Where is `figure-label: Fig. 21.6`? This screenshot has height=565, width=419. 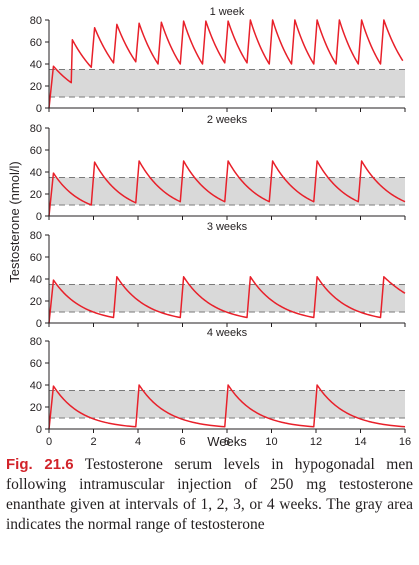 figure-label: Fig. 21.6 is located at coordinates (40, 464).